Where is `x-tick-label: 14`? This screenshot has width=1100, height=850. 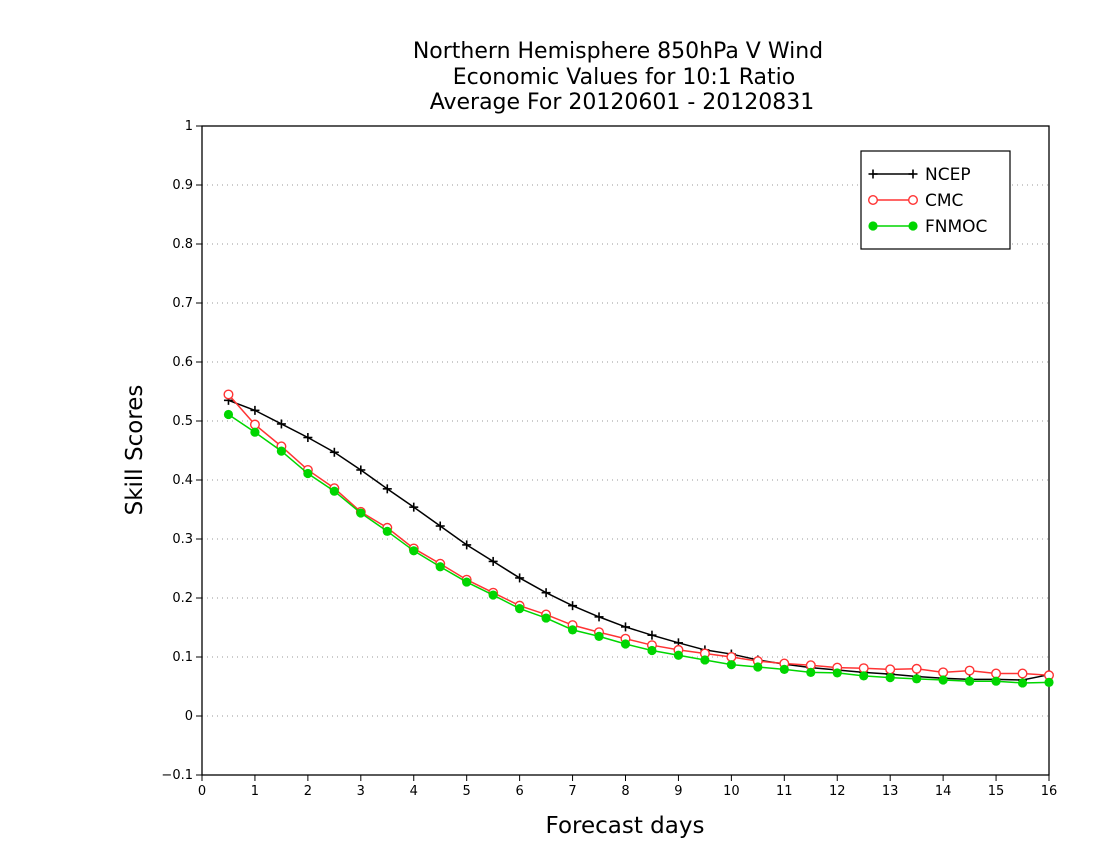 x-tick-label: 14 is located at coordinates (943, 791).